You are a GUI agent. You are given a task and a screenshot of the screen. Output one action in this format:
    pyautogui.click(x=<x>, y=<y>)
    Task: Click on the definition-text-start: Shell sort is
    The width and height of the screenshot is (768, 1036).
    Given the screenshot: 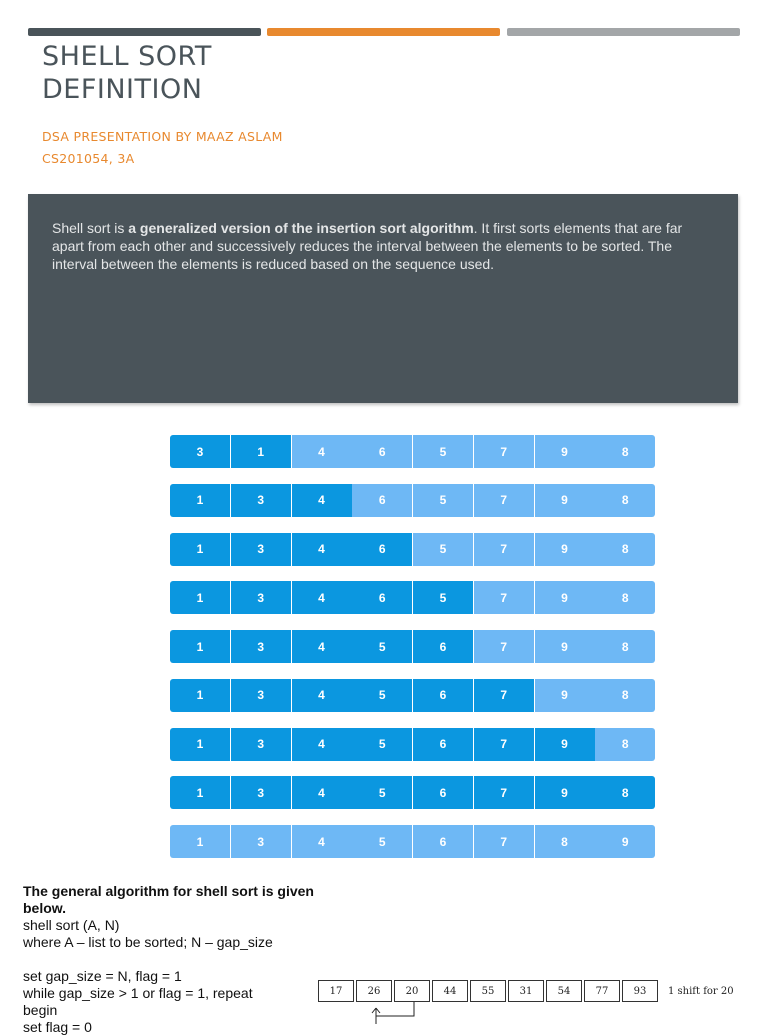 What is the action you would take?
    pyautogui.click(x=90, y=228)
    